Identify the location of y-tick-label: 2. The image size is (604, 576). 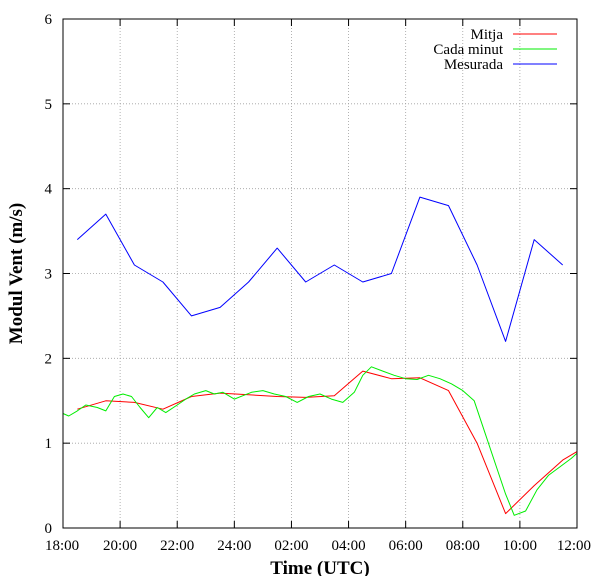
(49, 359).